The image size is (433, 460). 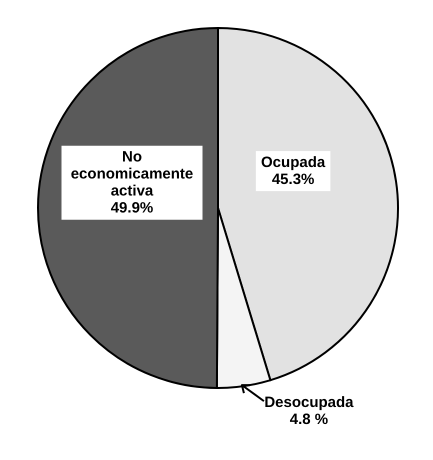 What do you see at coordinates (132, 174) in the screenshot?
I see `slice-label: No economicamente activa` at bounding box center [132, 174].